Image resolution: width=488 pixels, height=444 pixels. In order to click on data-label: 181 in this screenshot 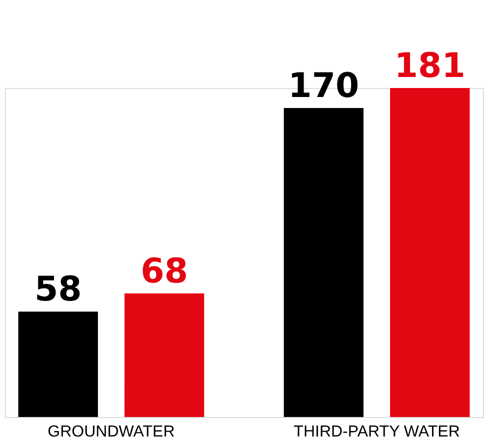, I will do `click(430, 66)`.